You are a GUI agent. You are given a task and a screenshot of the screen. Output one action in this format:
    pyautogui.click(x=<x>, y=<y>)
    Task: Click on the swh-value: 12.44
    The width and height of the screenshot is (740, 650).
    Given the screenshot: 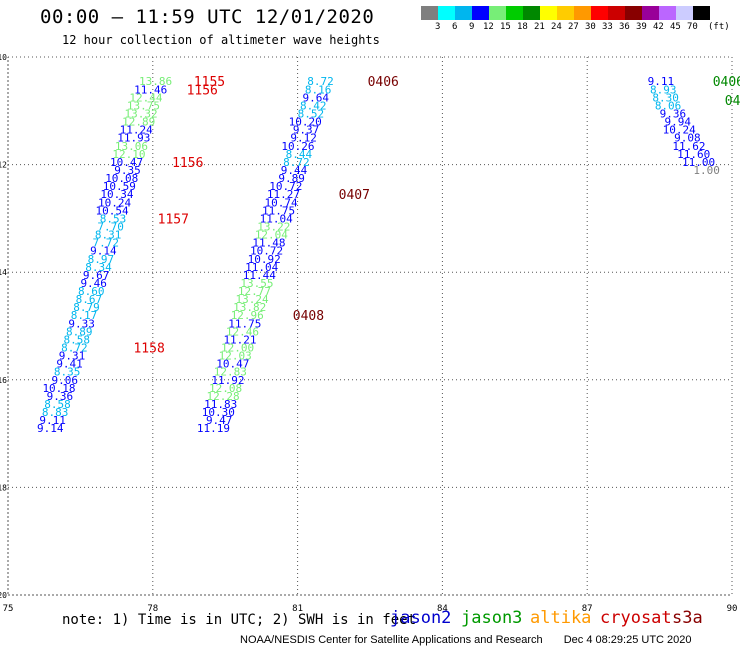 What is the action you would take?
    pyautogui.click(x=145, y=97)
    